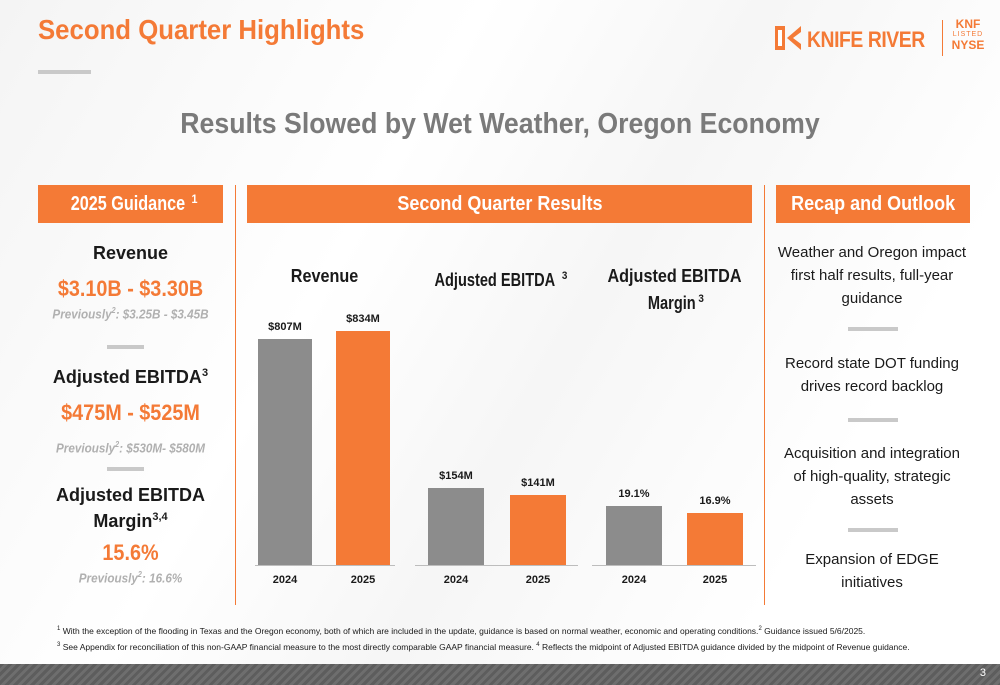  What do you see at coordinates (872, 571) in the screenshot?
I see `recap-item-4: Expansion of EDGE initiatives` at bounding box center [872, 571].